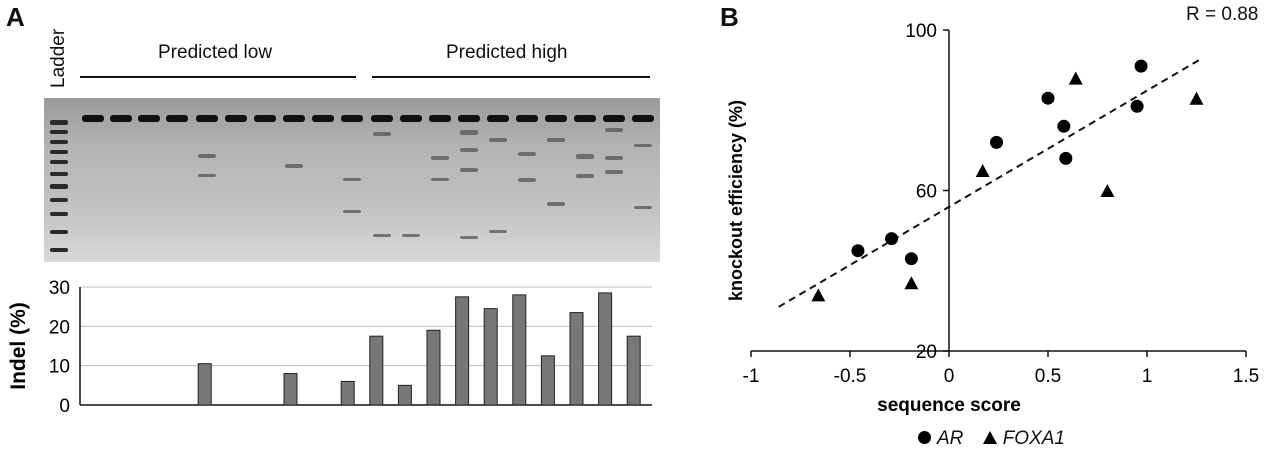 This screenshot has height=454, width=1280. I want to click on scatter-xtick-label: -0.5, so click(850, 376).